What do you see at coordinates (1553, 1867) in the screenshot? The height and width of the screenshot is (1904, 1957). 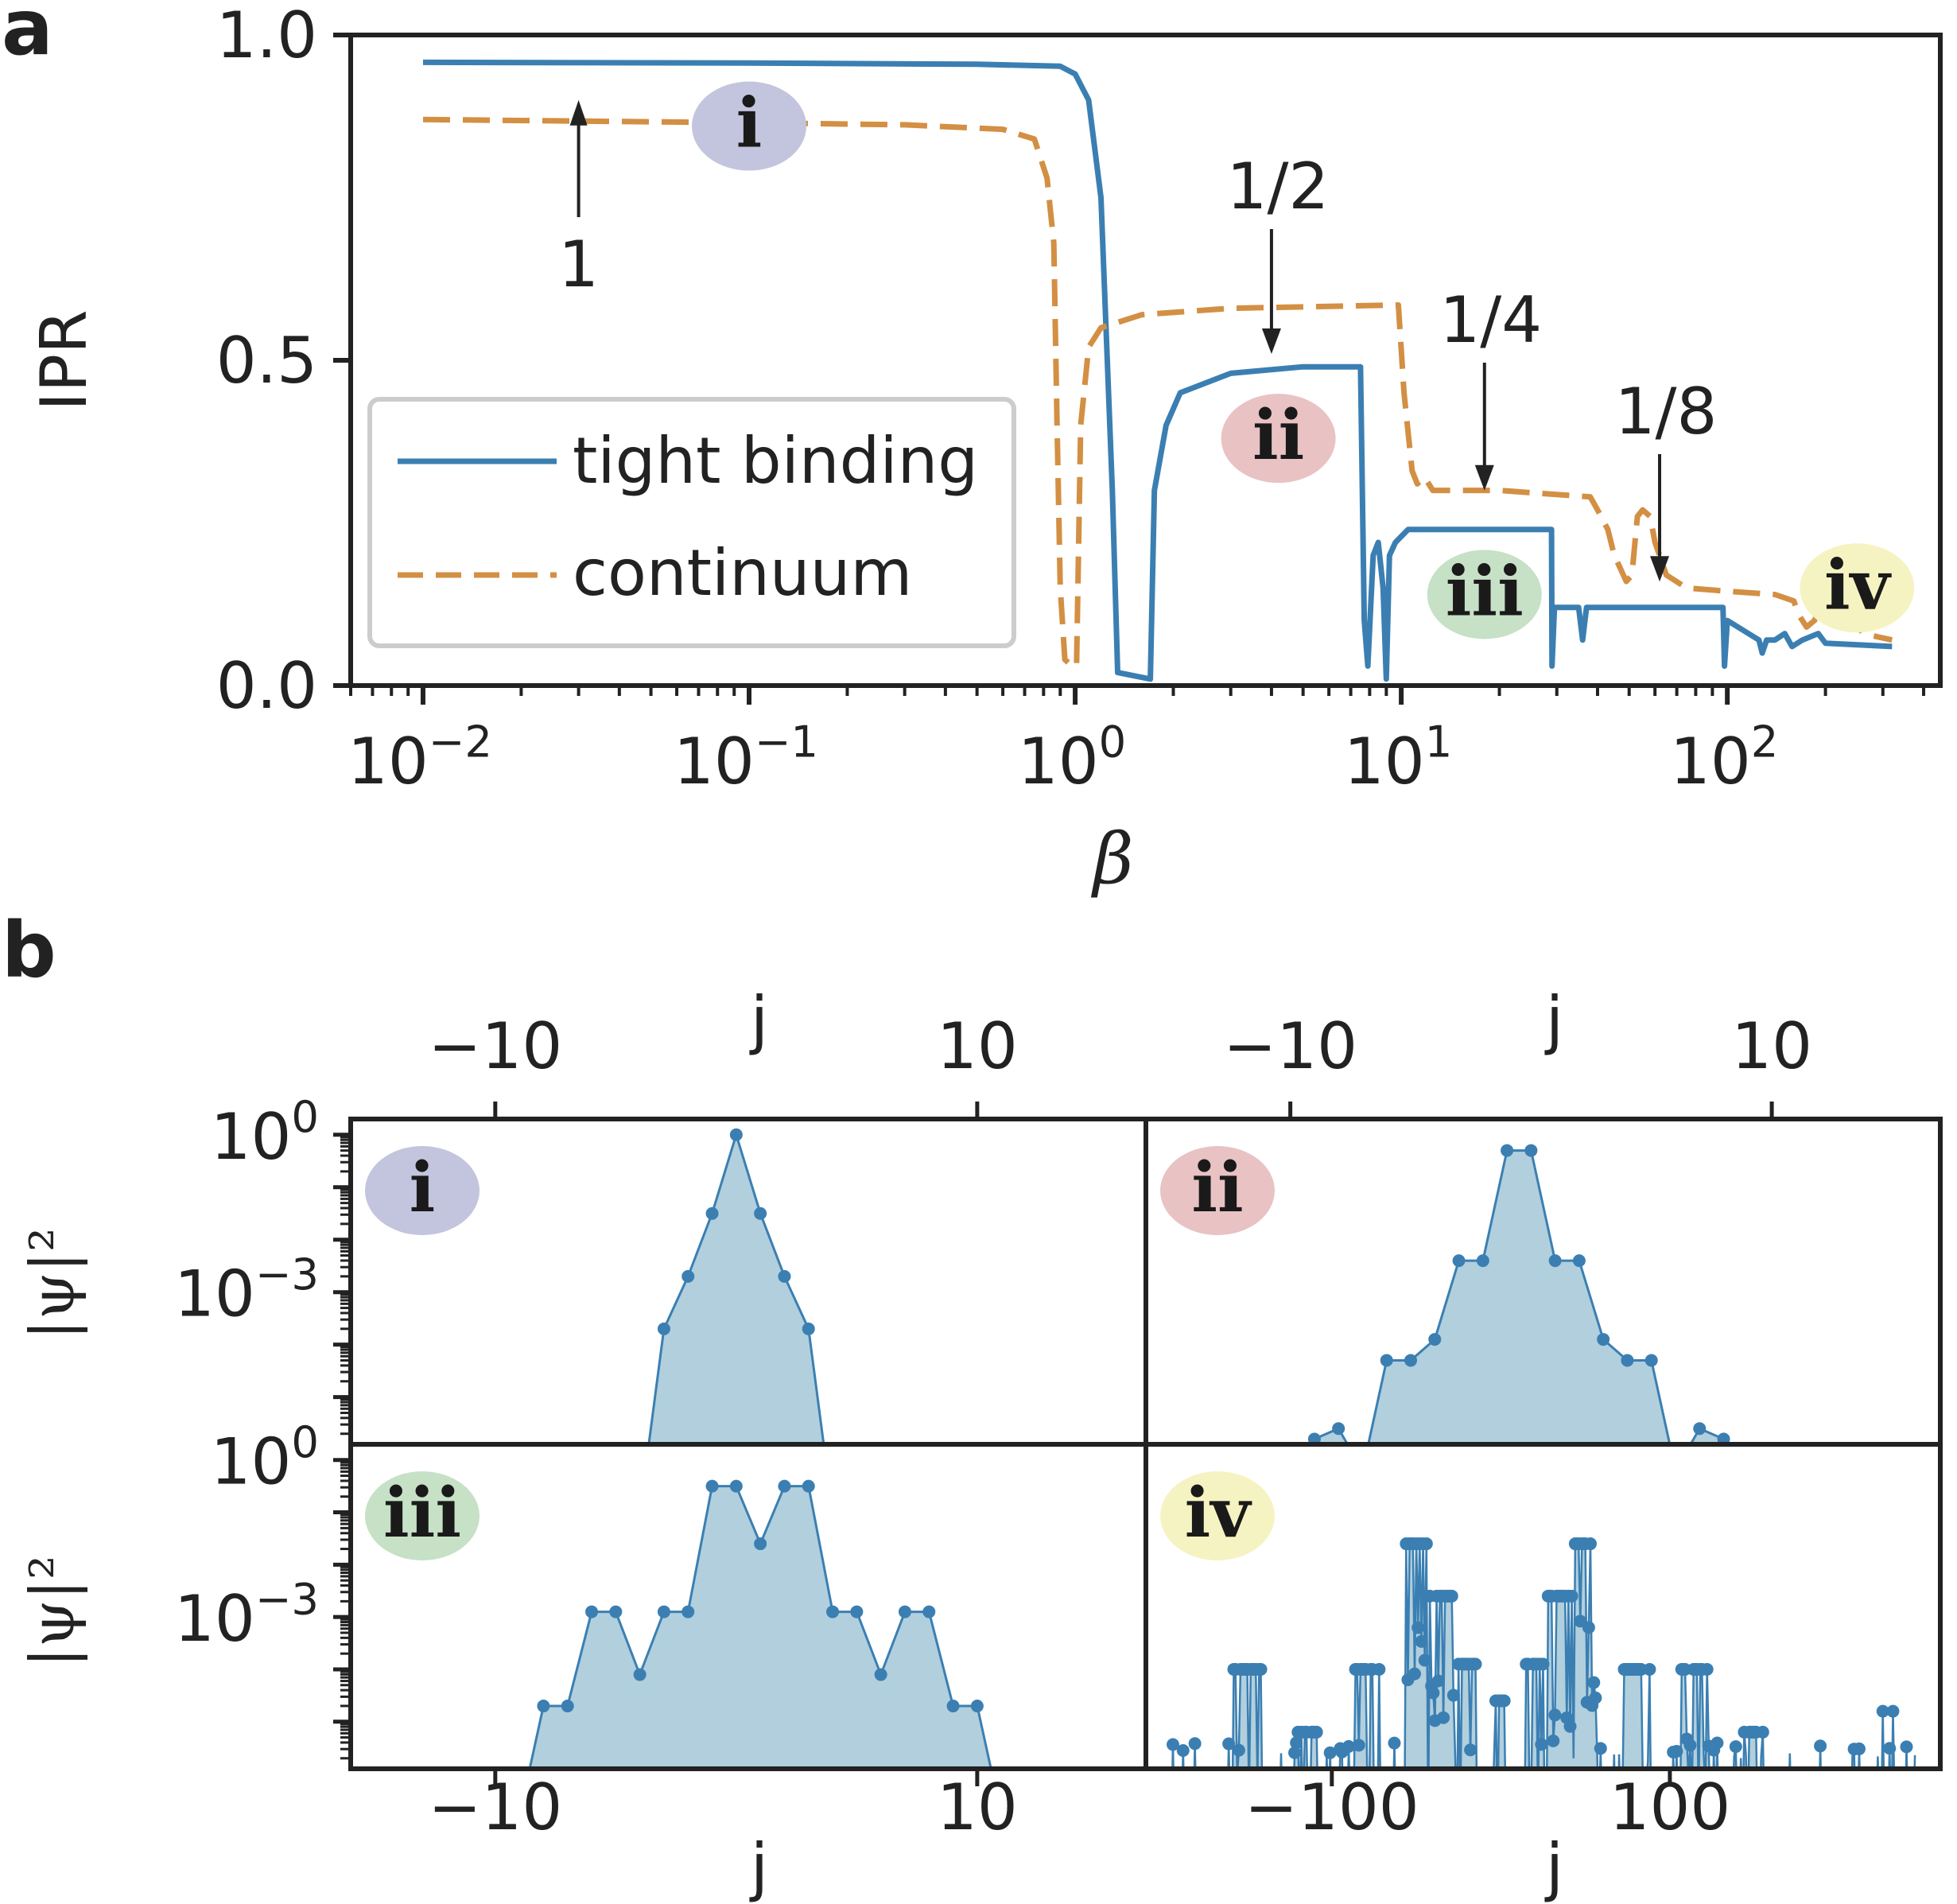 I see `chart-b-iv-xlabel: j` at bounding box center [1553, 1867].